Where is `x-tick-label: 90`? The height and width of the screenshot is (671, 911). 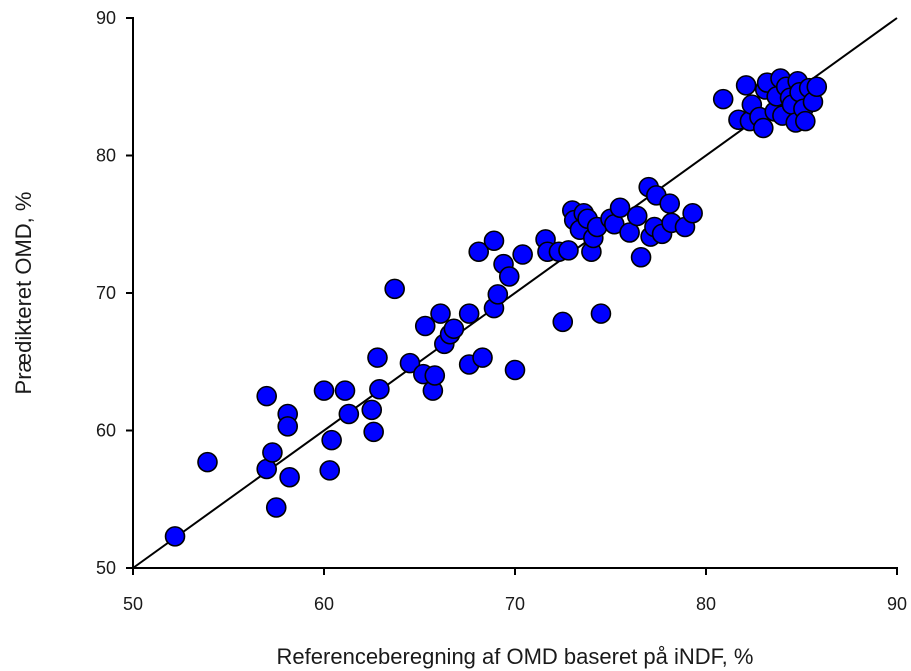 x-tick-label: 90 is located at coordinates (897, 604).